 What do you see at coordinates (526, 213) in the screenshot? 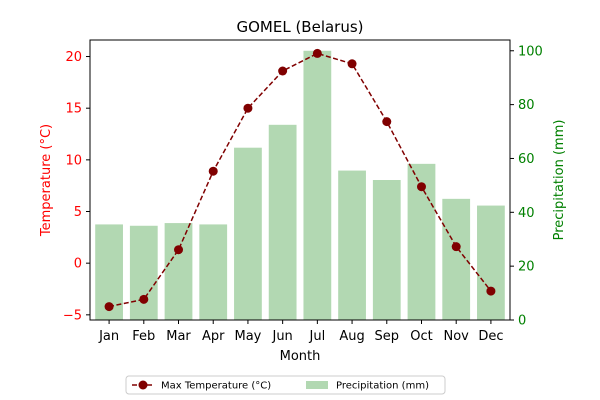
I see `right-tick-label-40: 40` at bounding box center [526, 213].